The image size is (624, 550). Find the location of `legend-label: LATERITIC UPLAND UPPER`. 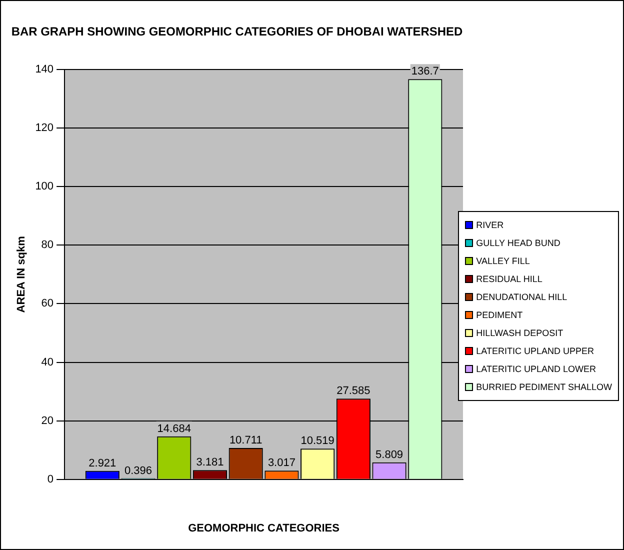

legend-label: LATERITIC UPLAND UPPER is located at coordinates (535, 351).